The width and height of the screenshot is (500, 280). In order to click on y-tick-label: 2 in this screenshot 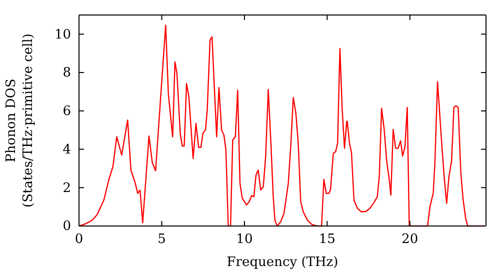, I will do `click(66, 188)`.